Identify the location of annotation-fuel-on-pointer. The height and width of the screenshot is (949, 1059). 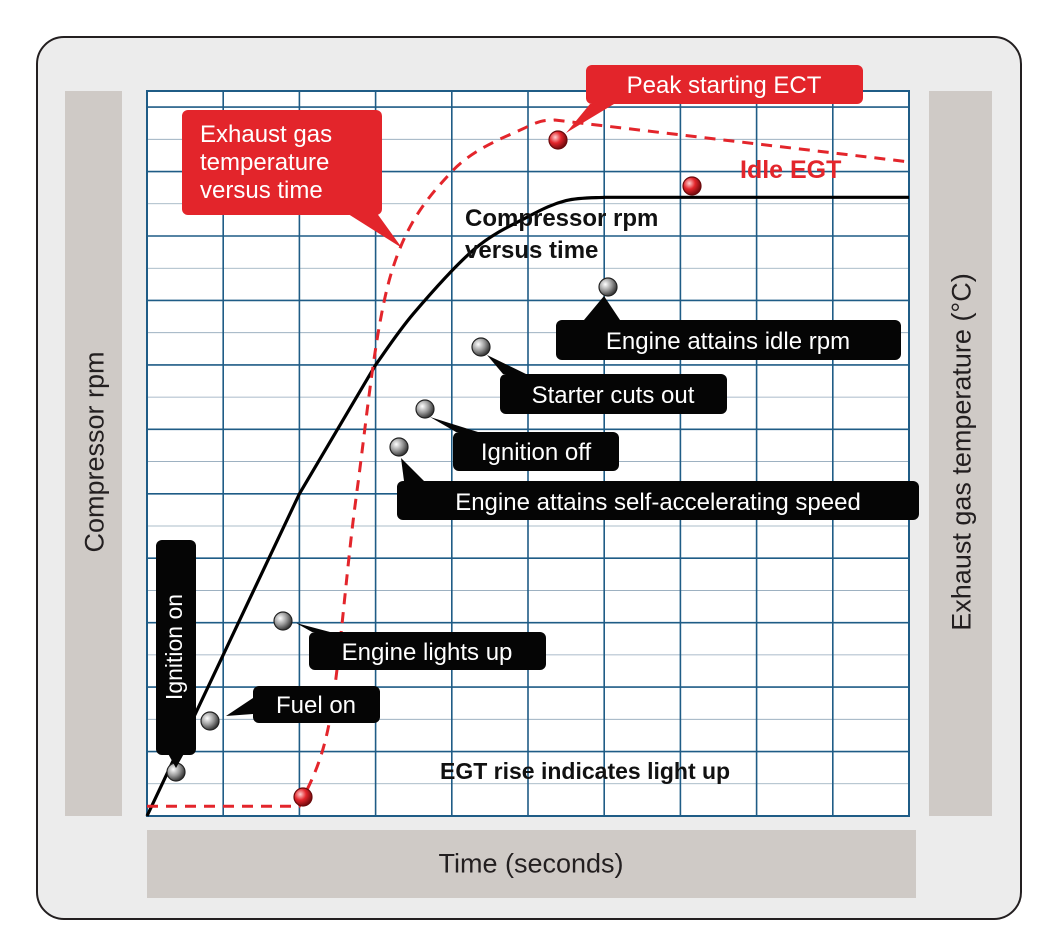
(239, 707).